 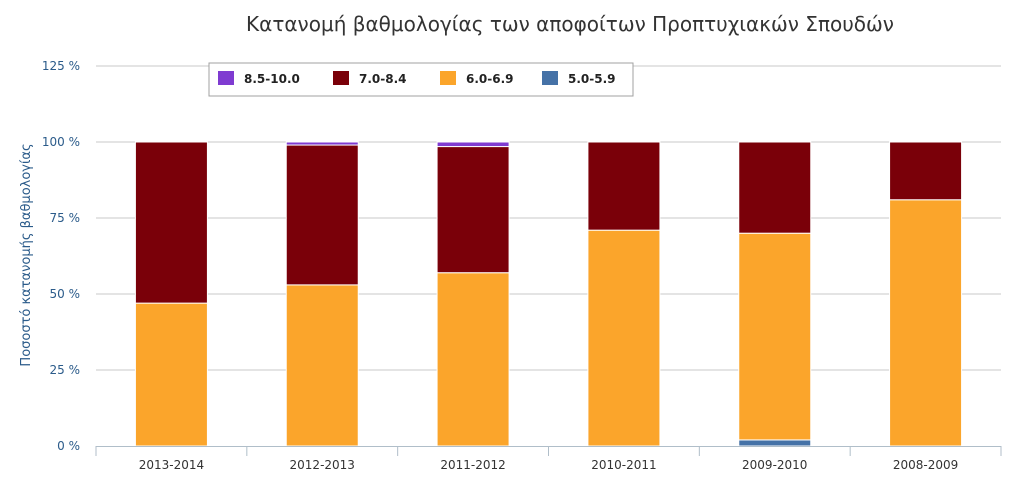 I want to click on y-tick-label: 25 %, so click(x=65, y=370).